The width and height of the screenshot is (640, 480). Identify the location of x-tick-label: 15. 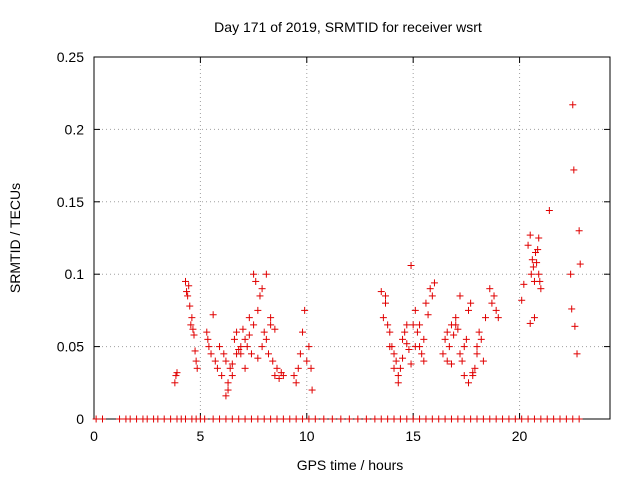
(413, 436).